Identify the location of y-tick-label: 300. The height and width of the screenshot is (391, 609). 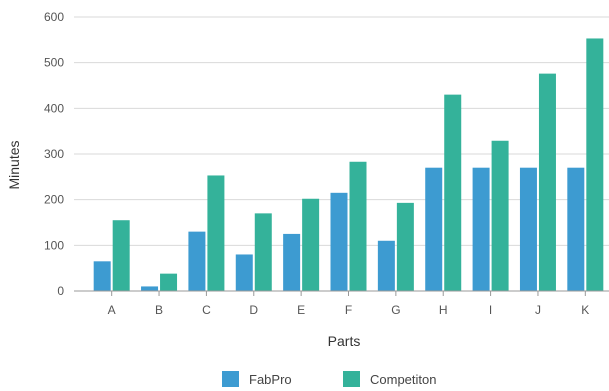
(54, 154).